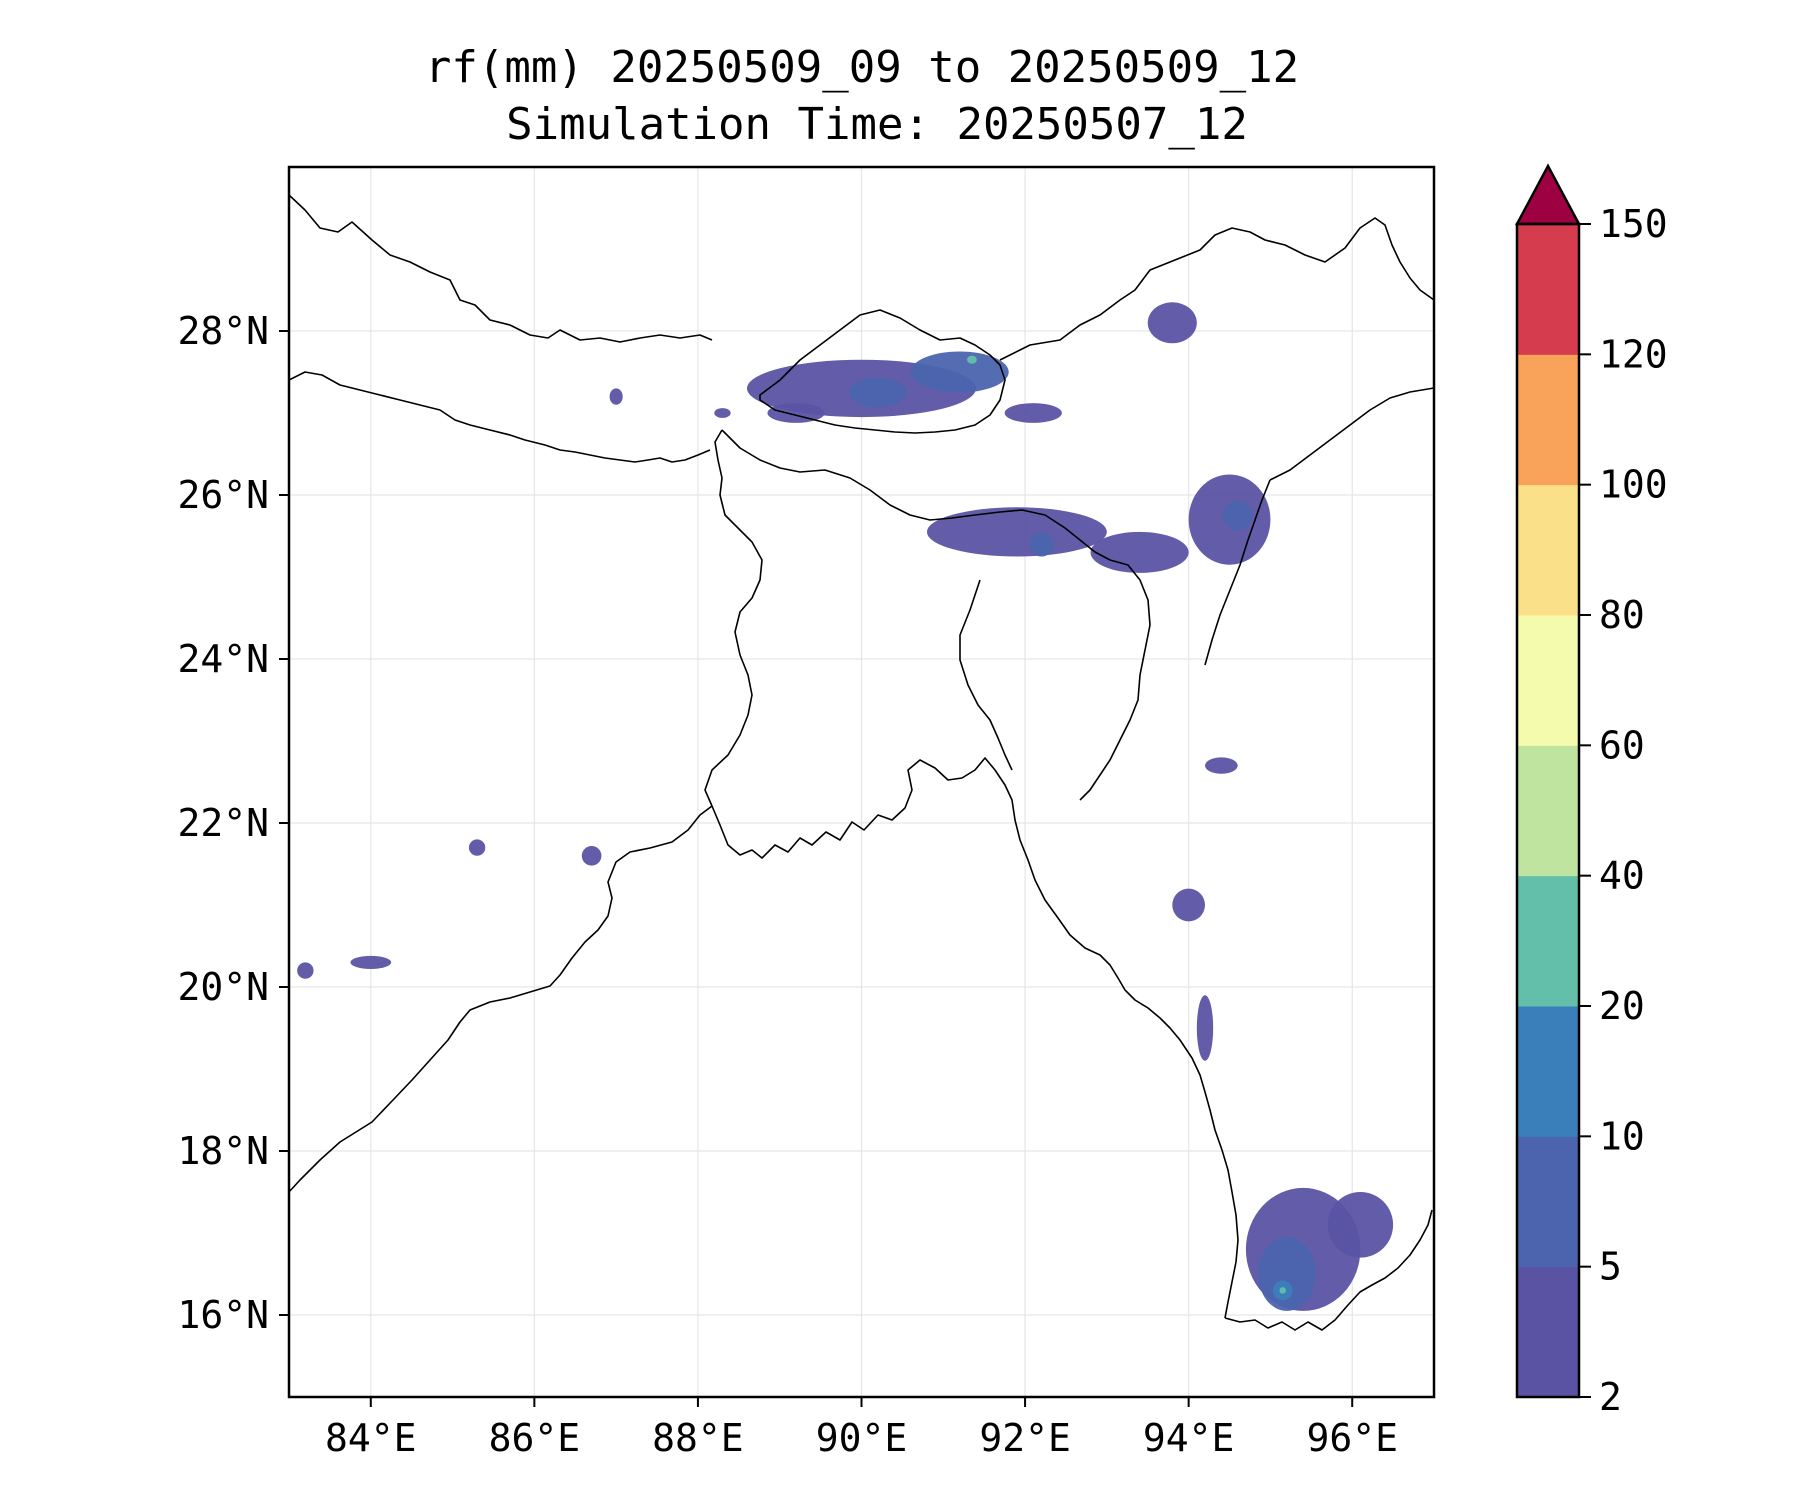 This screenshot has height=1500, width=1800. I want to click on y-tick-label: 18°N, so click(223, 1151).